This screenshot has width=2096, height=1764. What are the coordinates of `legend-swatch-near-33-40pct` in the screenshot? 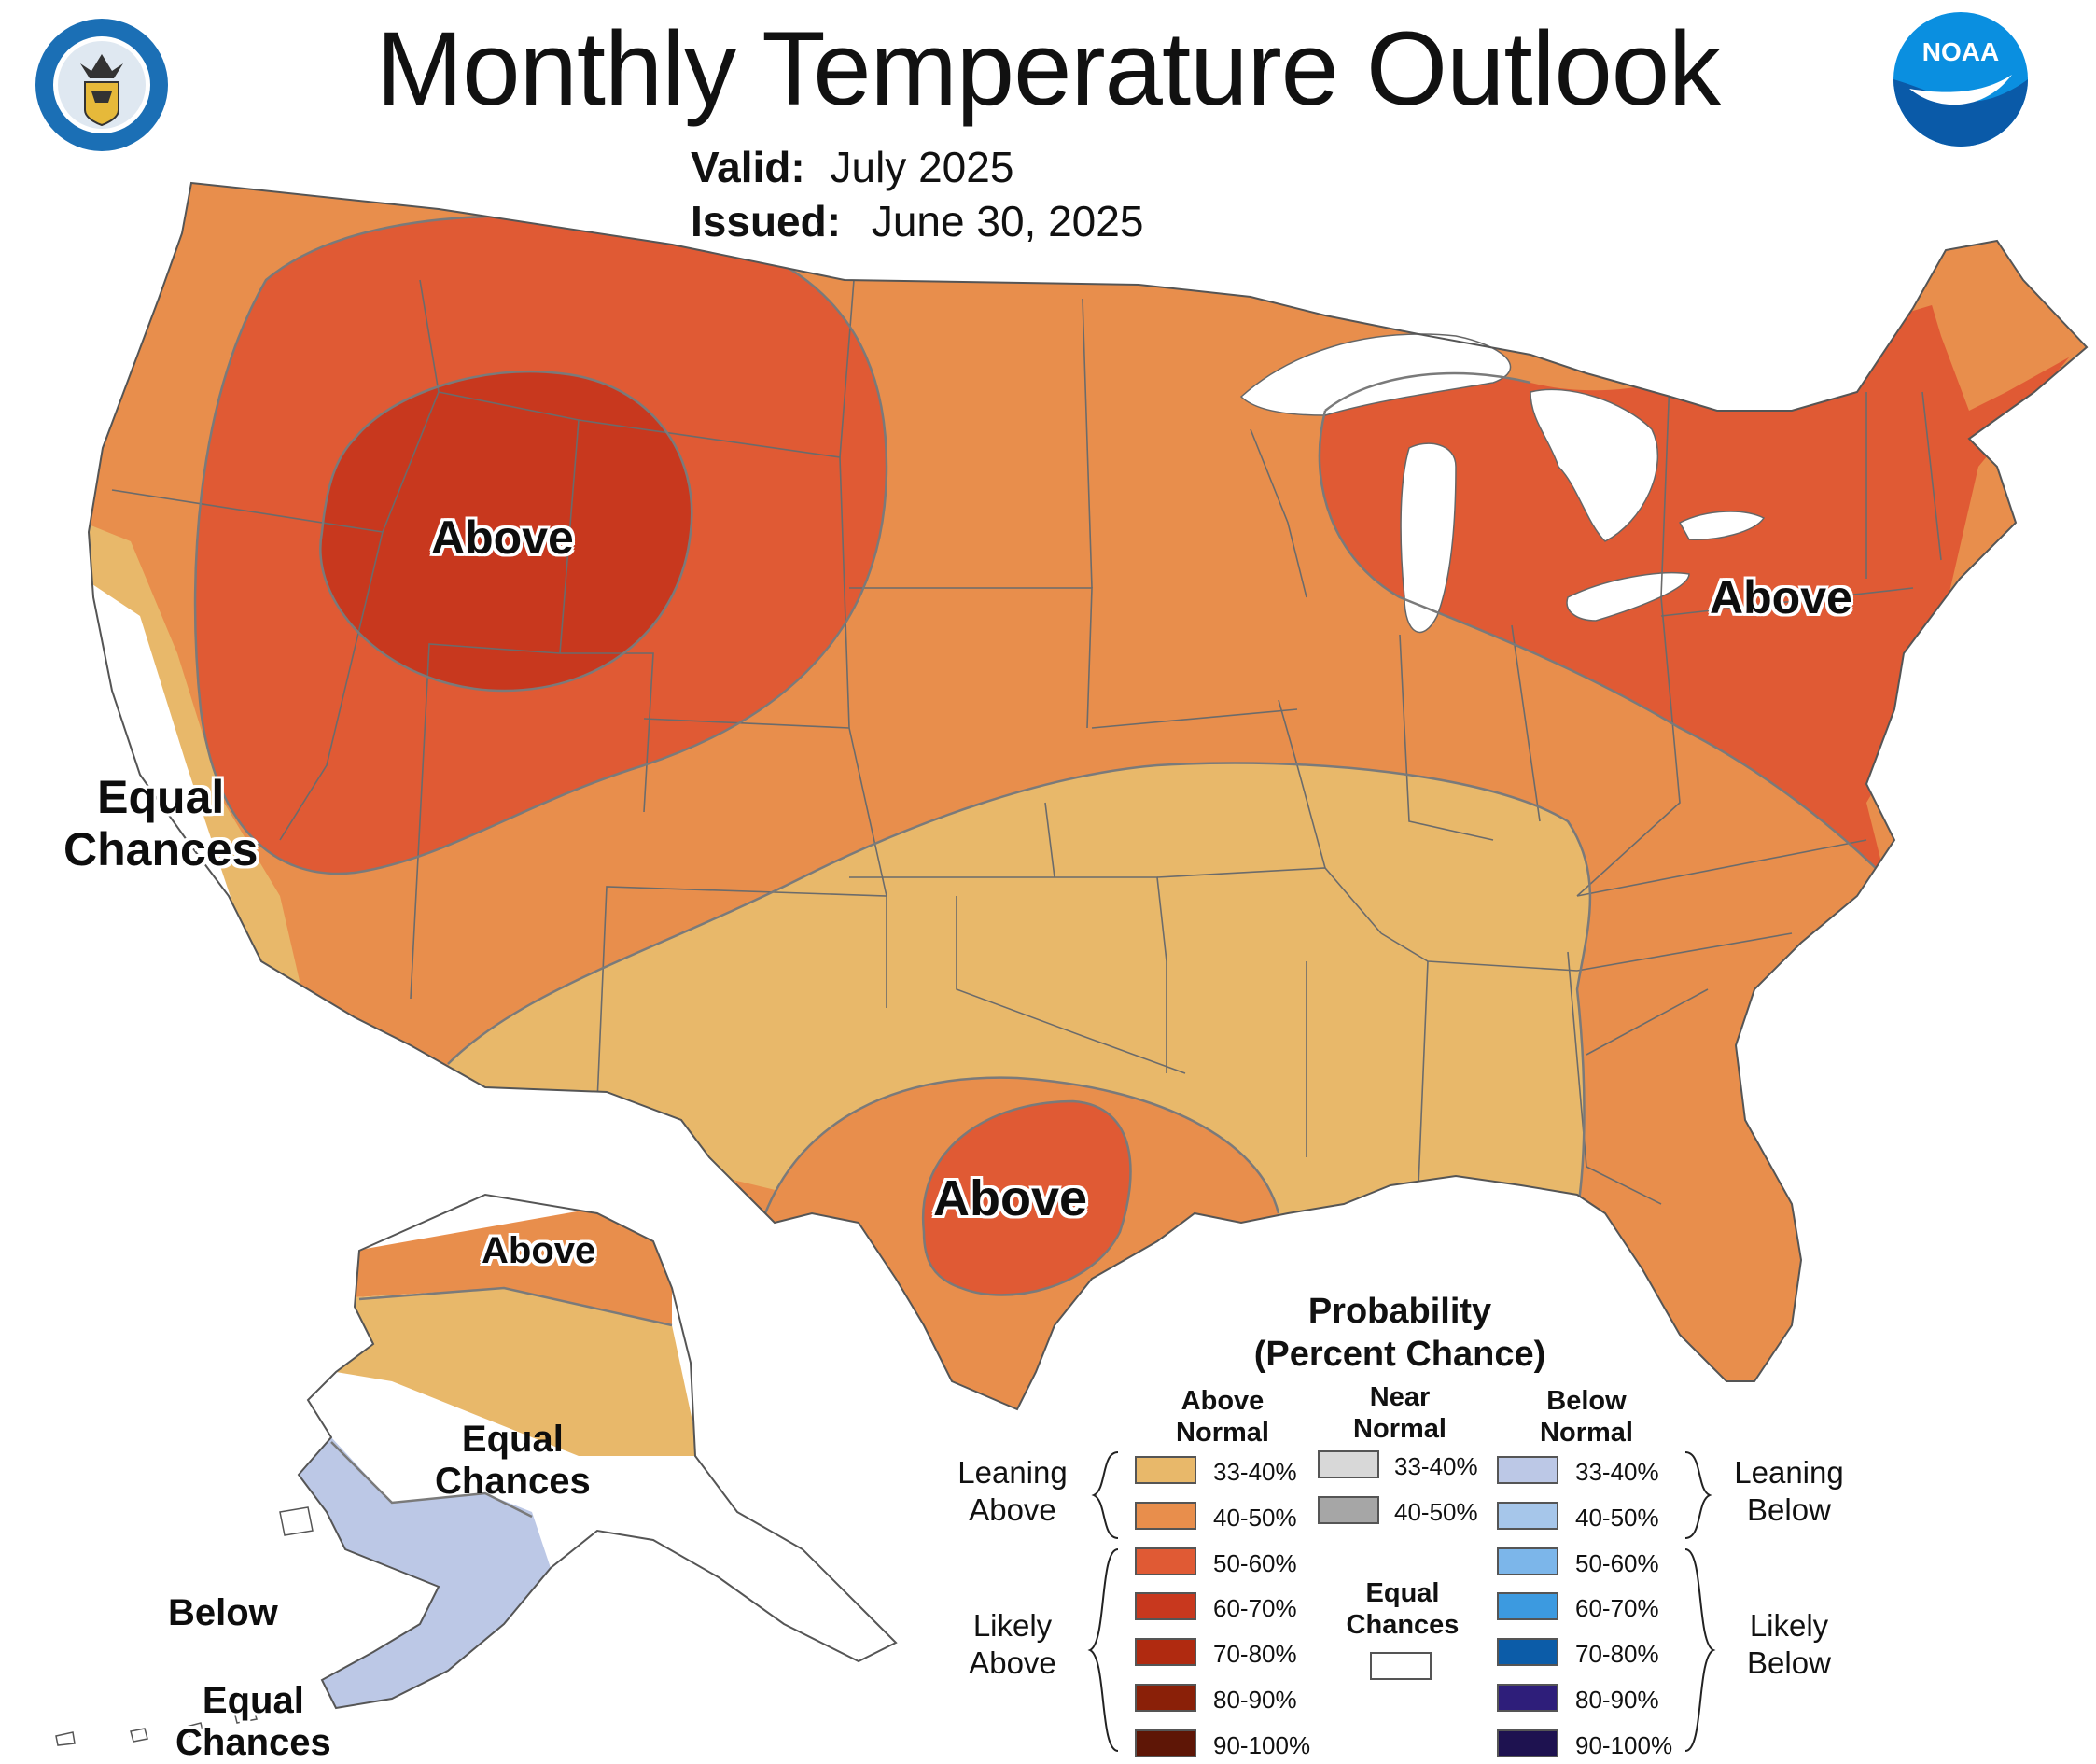 It's located at (1348, 1464).